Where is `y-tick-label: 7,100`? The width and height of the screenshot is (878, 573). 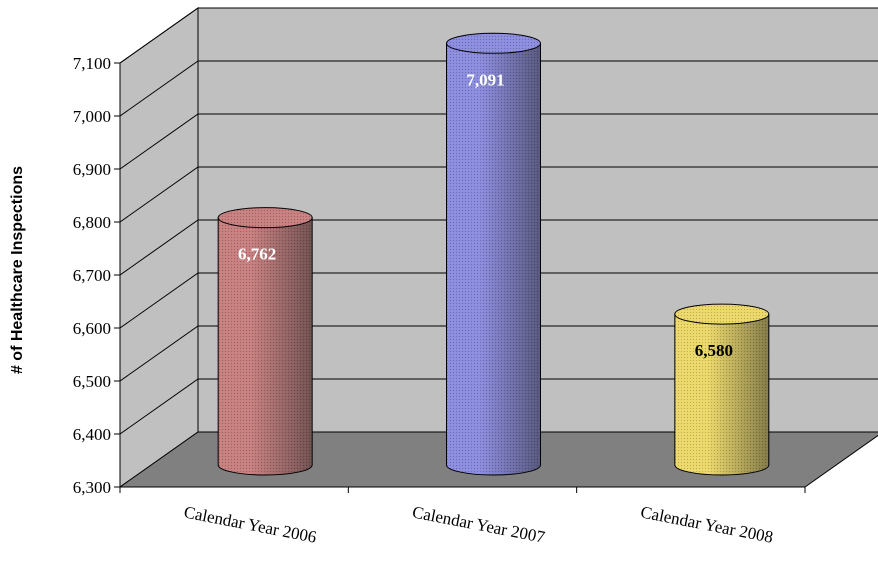
y-tick-label: 7,100 is located at coordinates (92, 63).